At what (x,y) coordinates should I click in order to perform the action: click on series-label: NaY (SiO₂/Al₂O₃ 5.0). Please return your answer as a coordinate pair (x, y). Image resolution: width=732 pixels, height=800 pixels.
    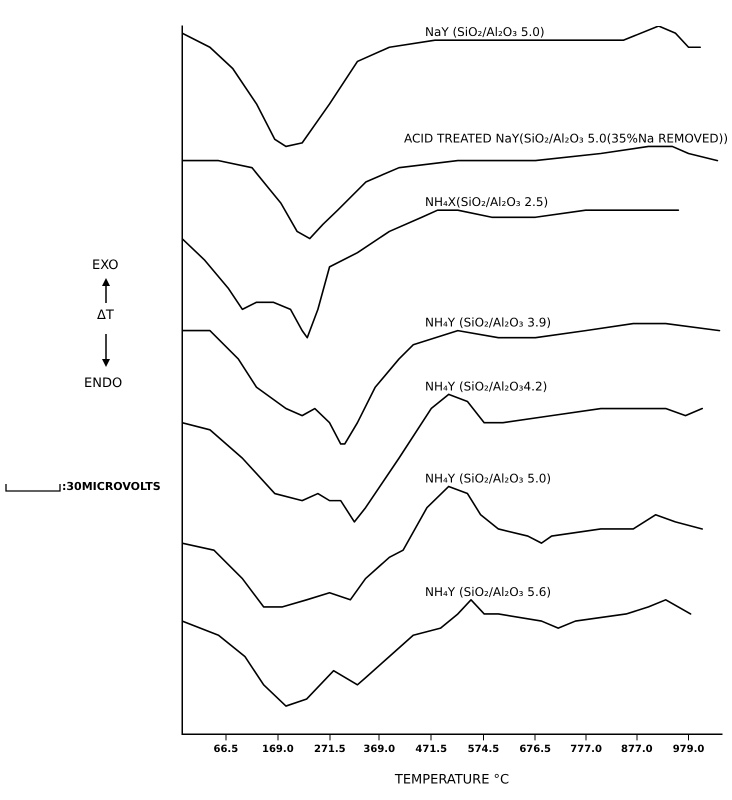
    Looking at the image, I should click on (485, 32).